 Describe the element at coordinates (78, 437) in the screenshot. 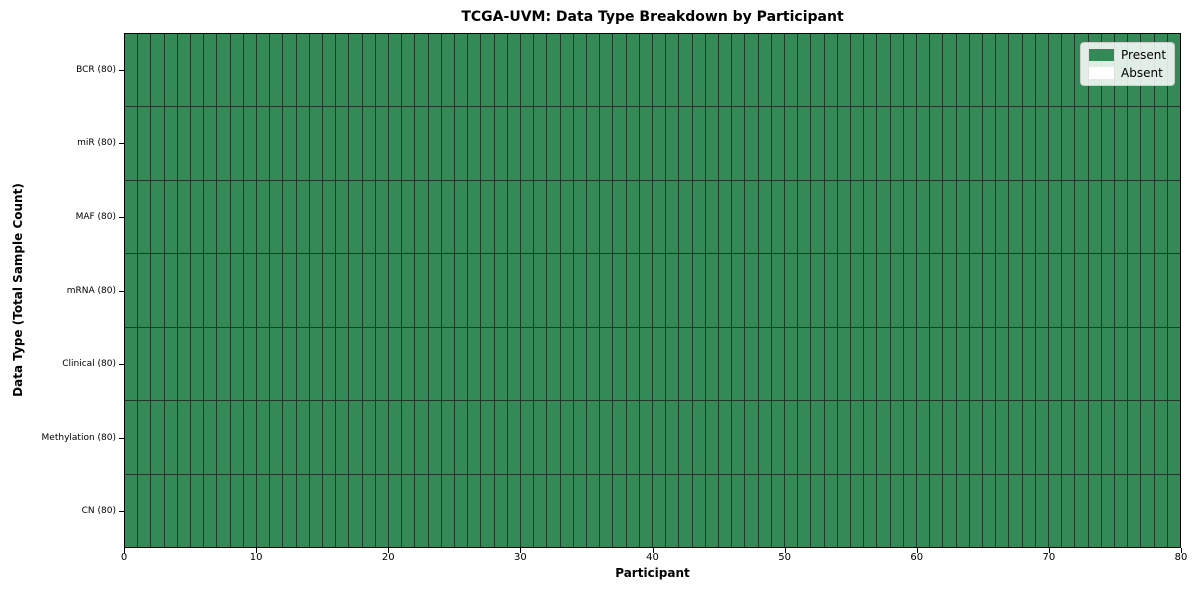

I see `y-tick-label: Methylation (80)` at that location.